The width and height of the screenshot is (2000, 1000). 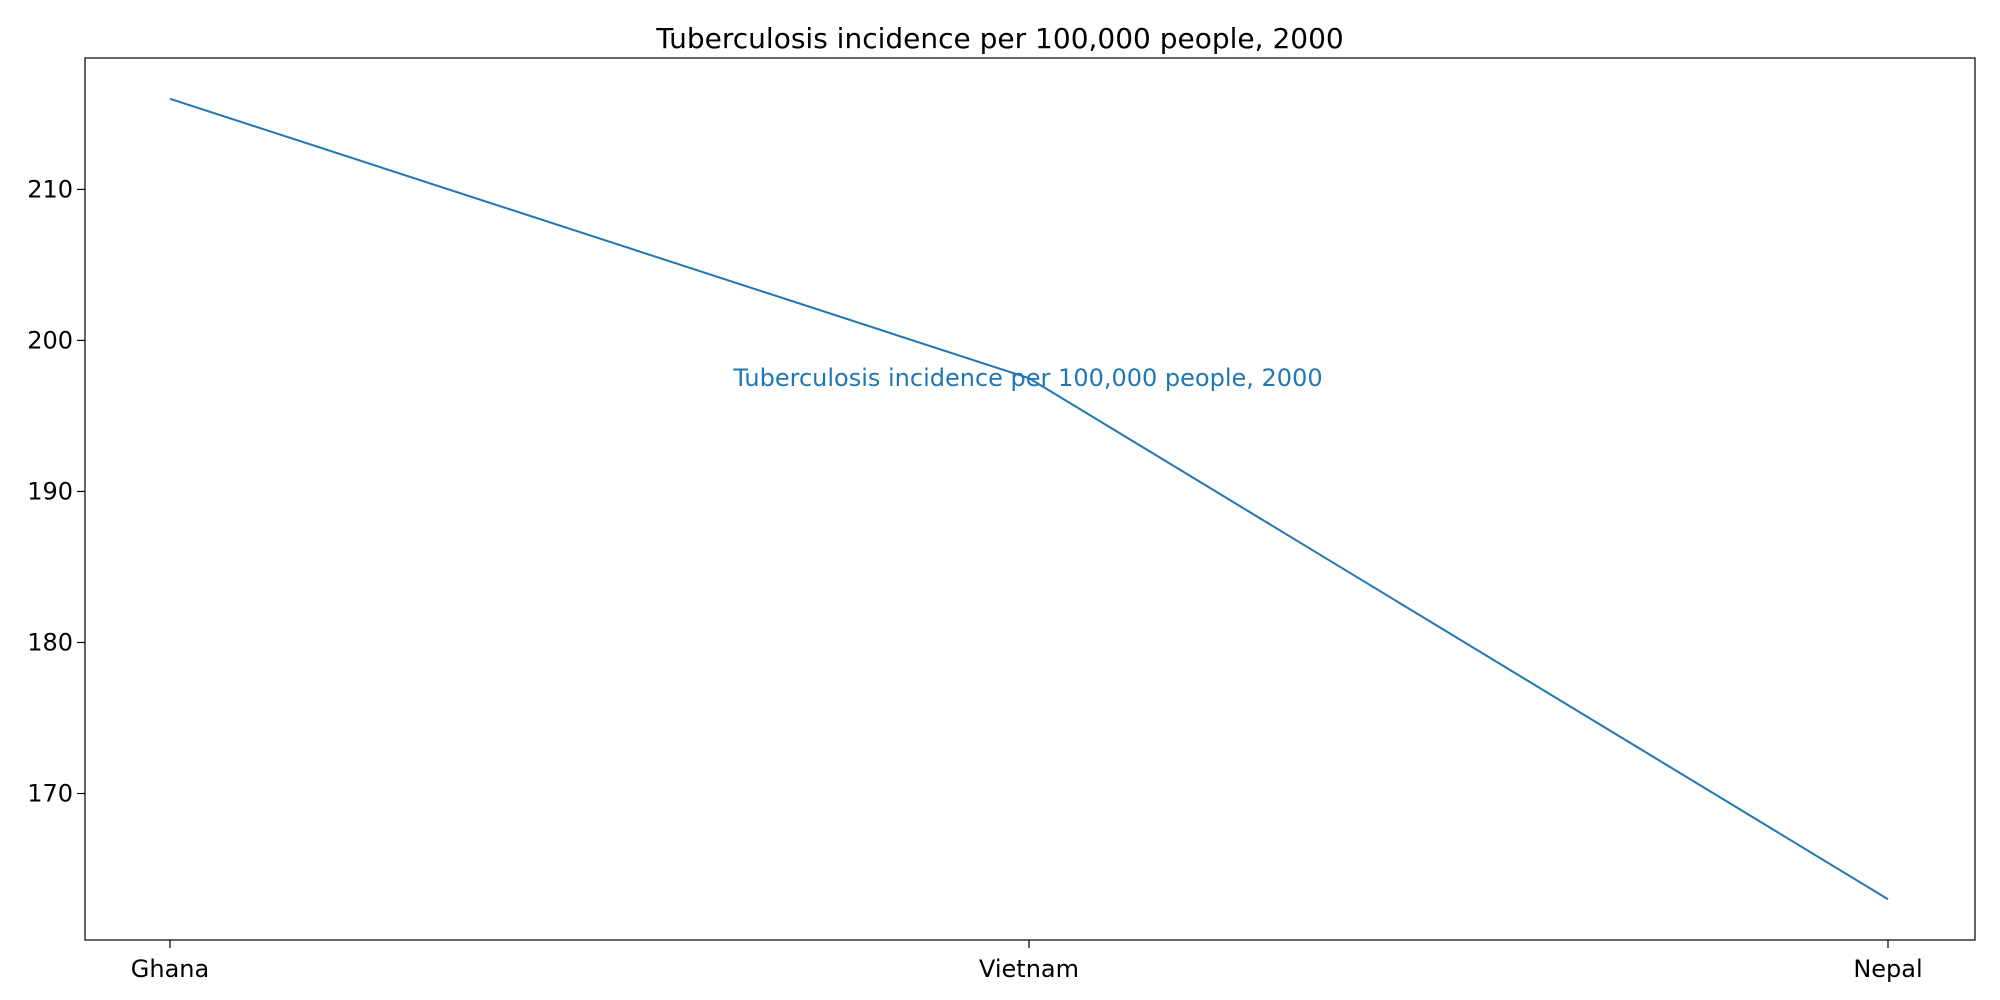 I want to click on y-tick-label: 170, so click(x=50, y=794).